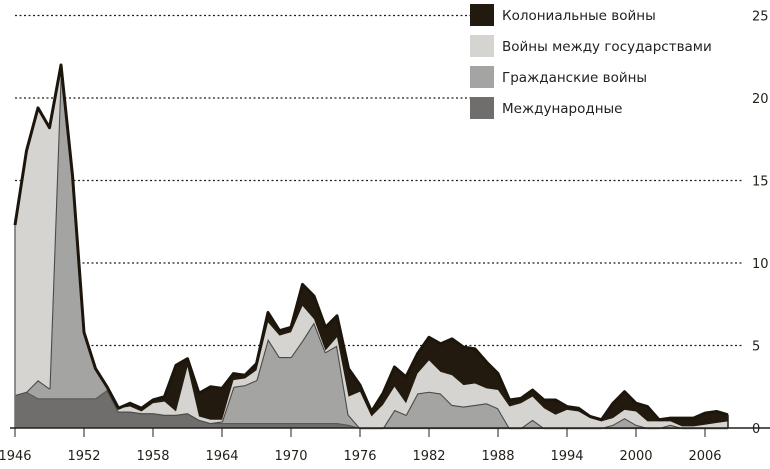 This screenshot has height=469, width=770. I want to click on x-tick-label: 1976, so click(359, 456).